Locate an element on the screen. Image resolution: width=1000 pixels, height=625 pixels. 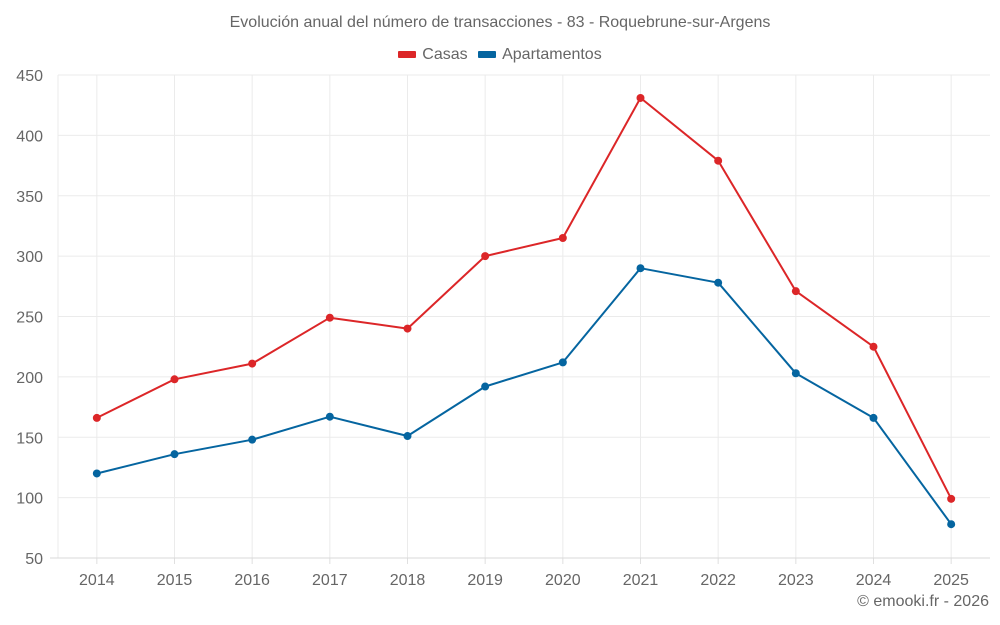
x-tick-label: 2017 is located at coordinates (330, 580).